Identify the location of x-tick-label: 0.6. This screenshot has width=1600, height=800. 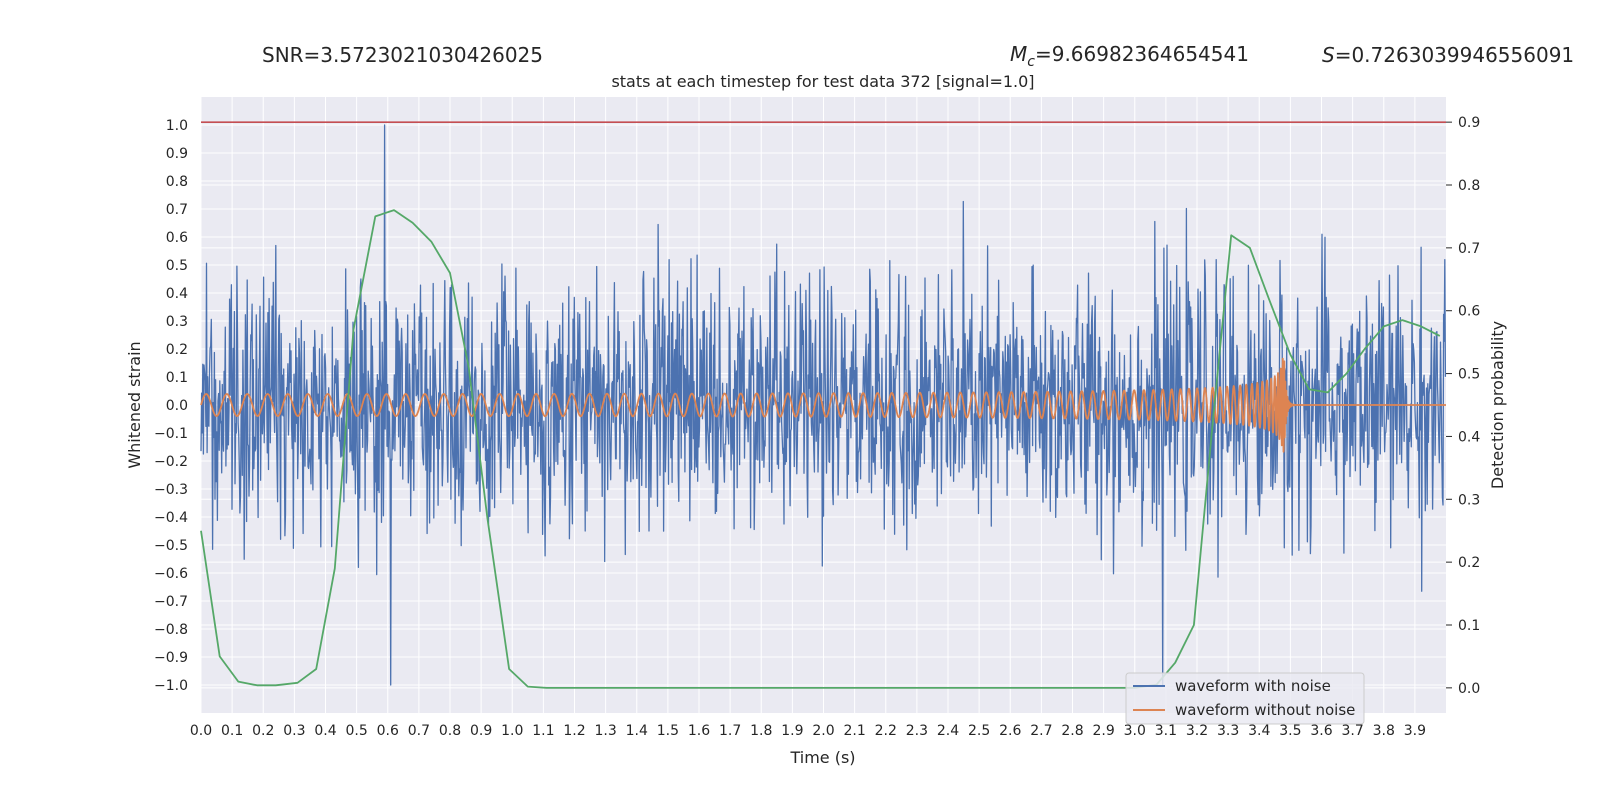
(388, 731).